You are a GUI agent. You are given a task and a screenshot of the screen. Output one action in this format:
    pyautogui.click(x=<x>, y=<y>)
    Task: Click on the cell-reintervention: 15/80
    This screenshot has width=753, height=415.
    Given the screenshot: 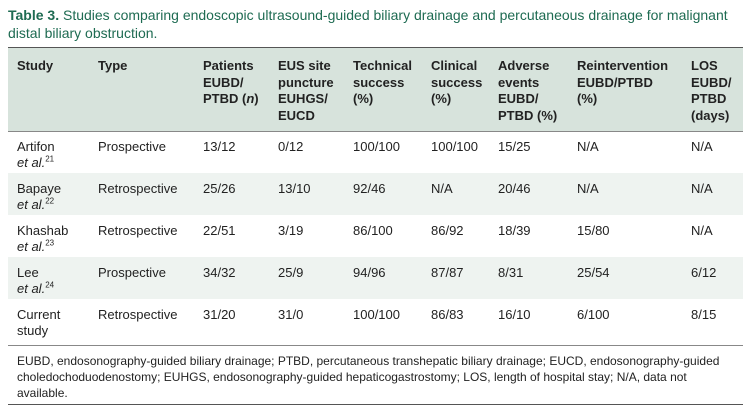 What is the action you would take?
    pyautogui.click(x=593, y=230)
    